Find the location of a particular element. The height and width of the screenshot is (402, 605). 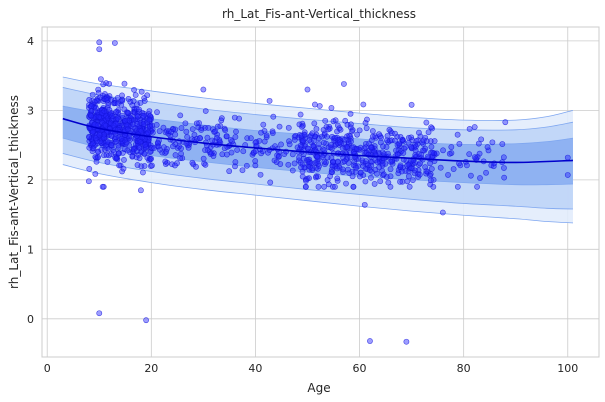

x-tick-label: 0 is located at coordinates (47, 368).